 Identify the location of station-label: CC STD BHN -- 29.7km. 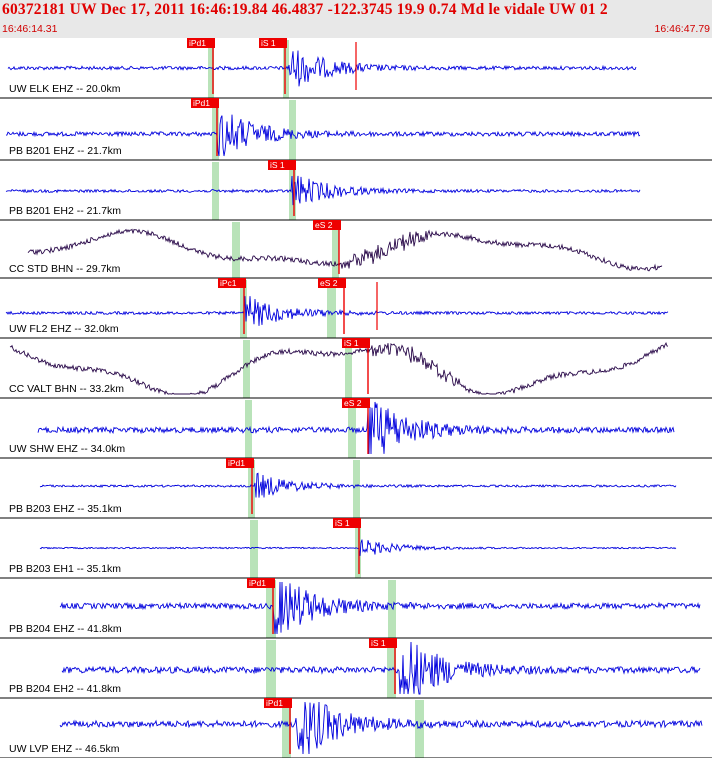
(65, 269).